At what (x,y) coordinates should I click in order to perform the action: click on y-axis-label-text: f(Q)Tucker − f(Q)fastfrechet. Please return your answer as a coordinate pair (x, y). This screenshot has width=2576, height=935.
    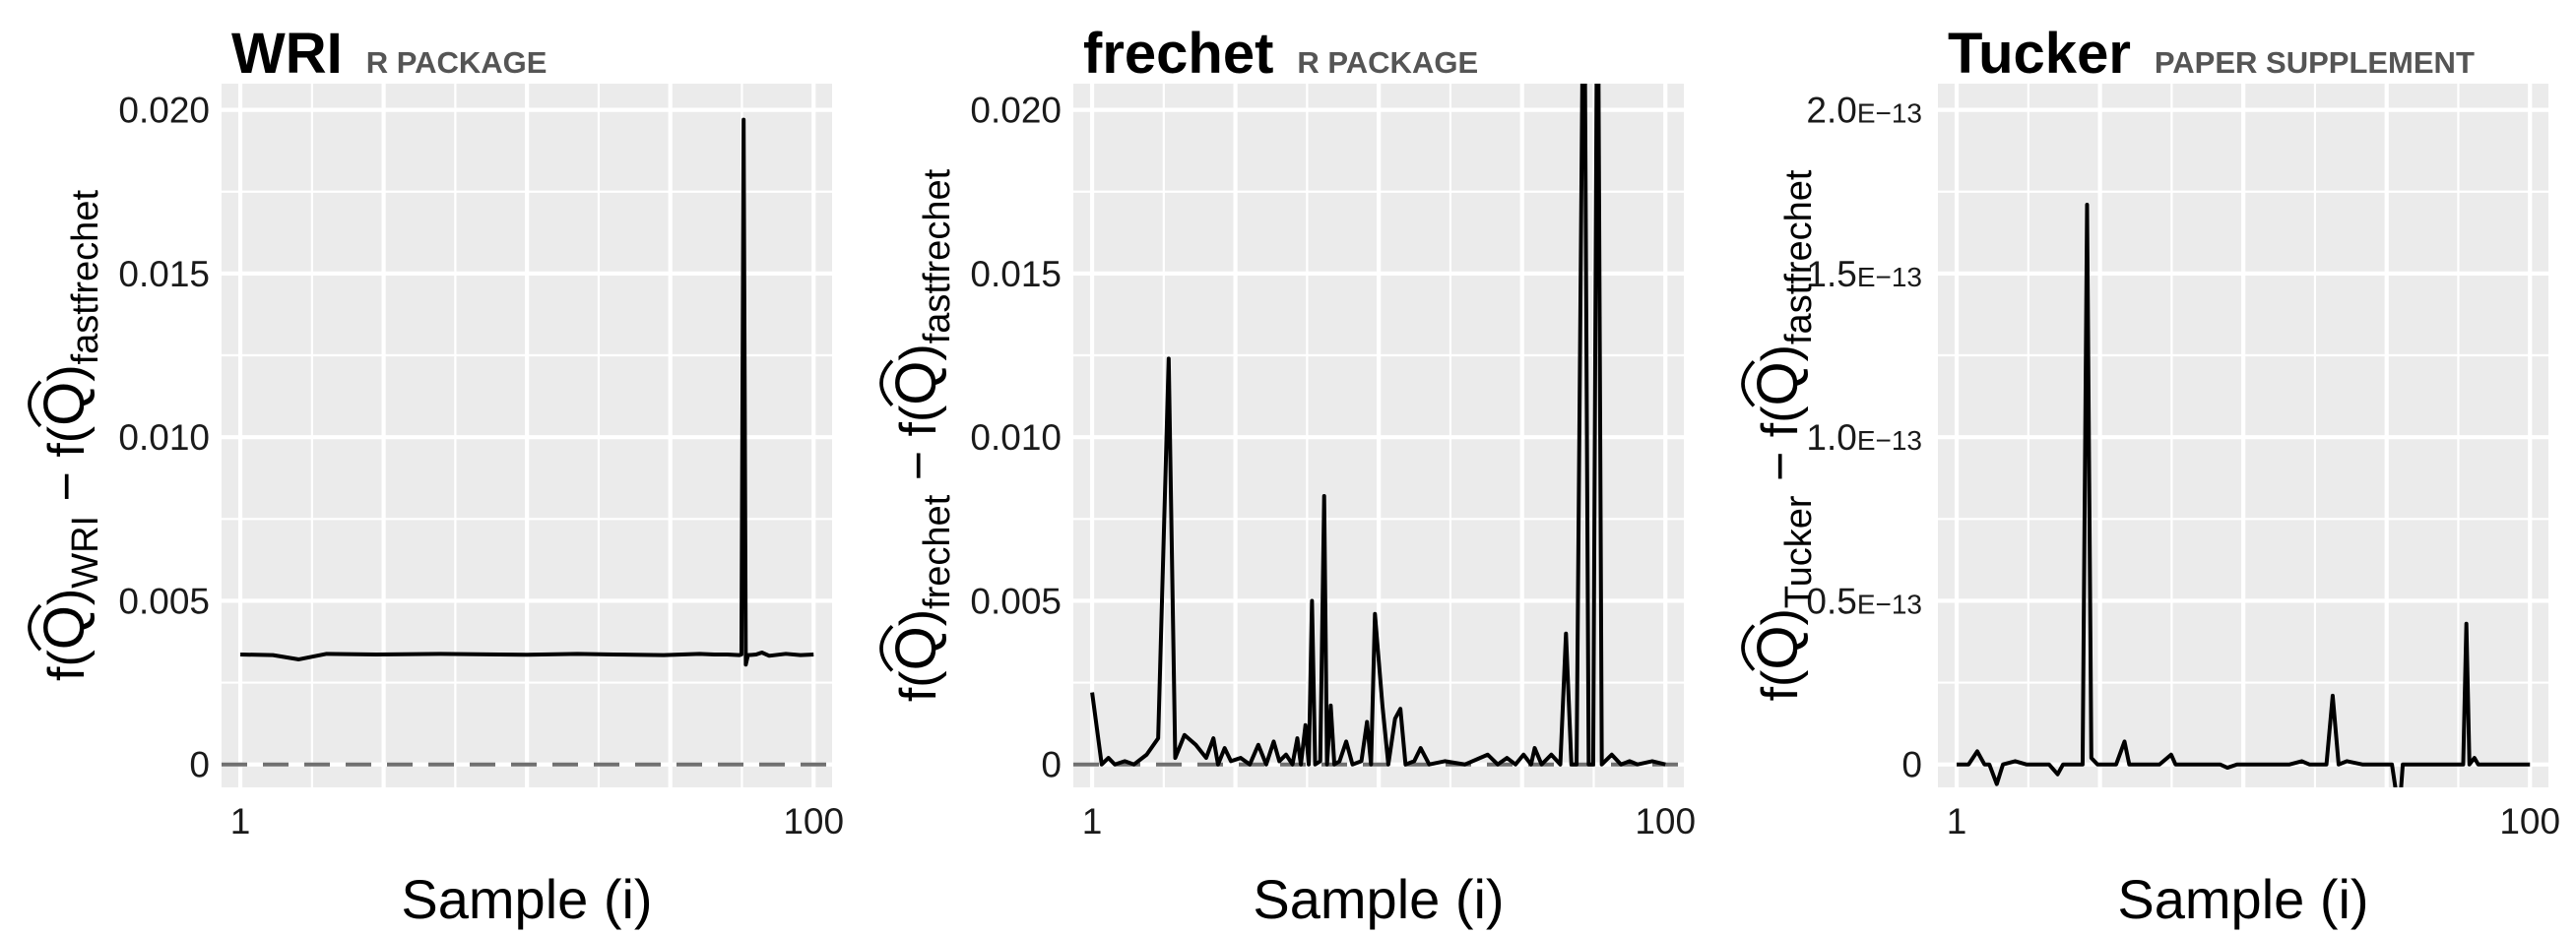
    Looking at the image, I should click on (1783, 435).